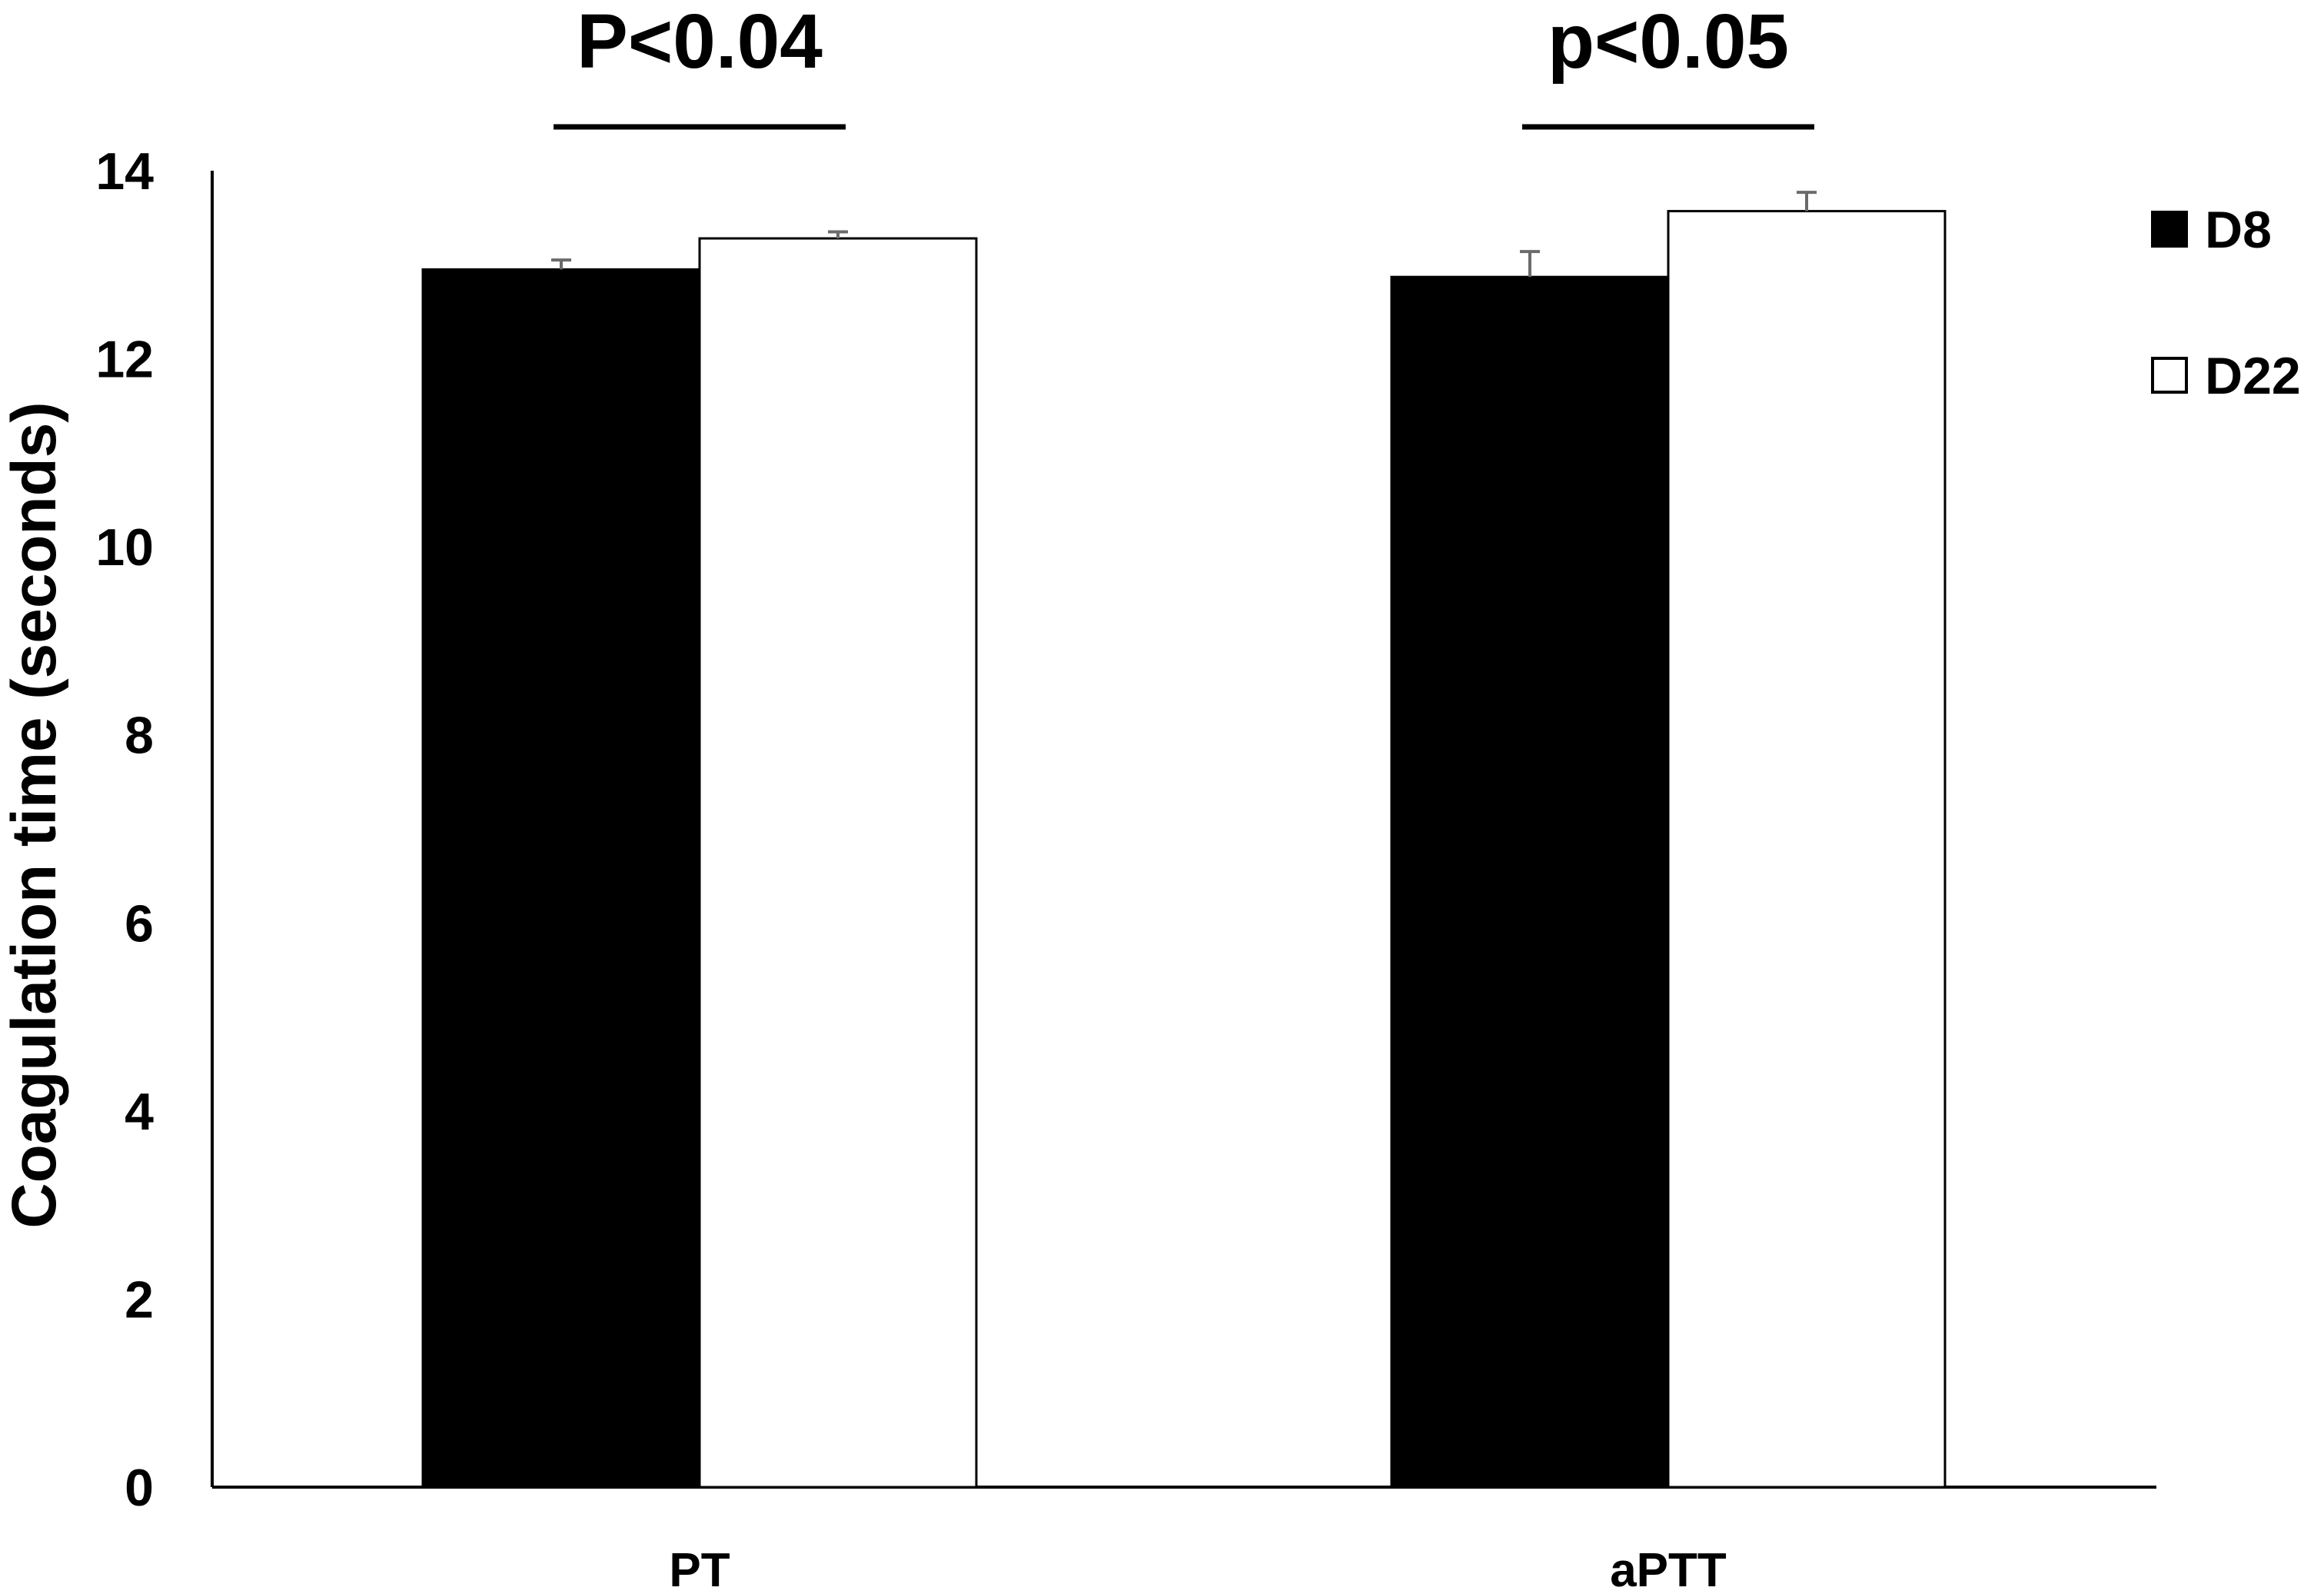  Describe the element at coordinates (699, 1569) in the screenshot. I see `x-category-label: PT` at that location.